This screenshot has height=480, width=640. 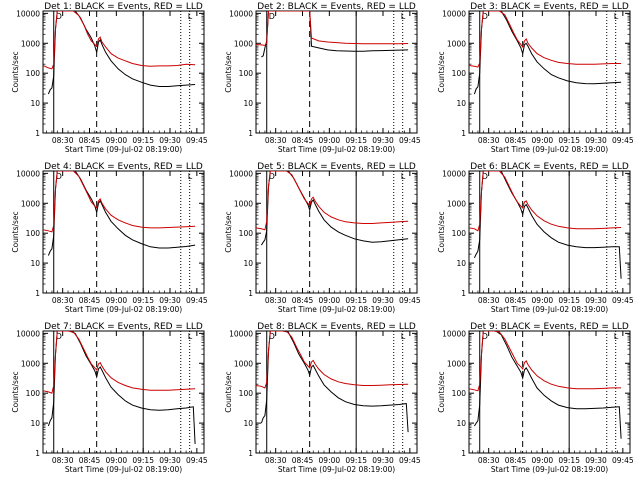 I want to click on chart-title: Det 9: BLACK = Events, RED = LLD, so click(x=549, y=327).